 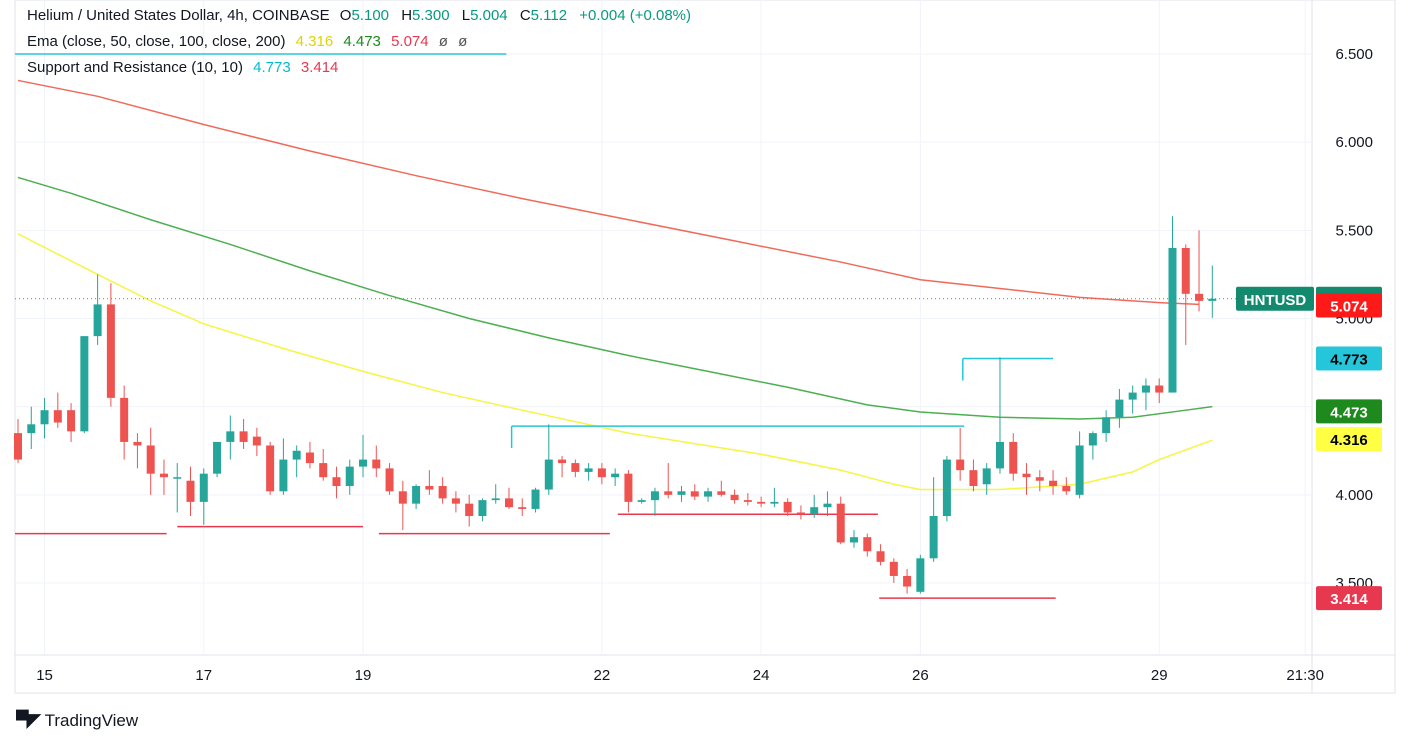 I want to click on price-label-resistance, so click(x=1349, y=358).